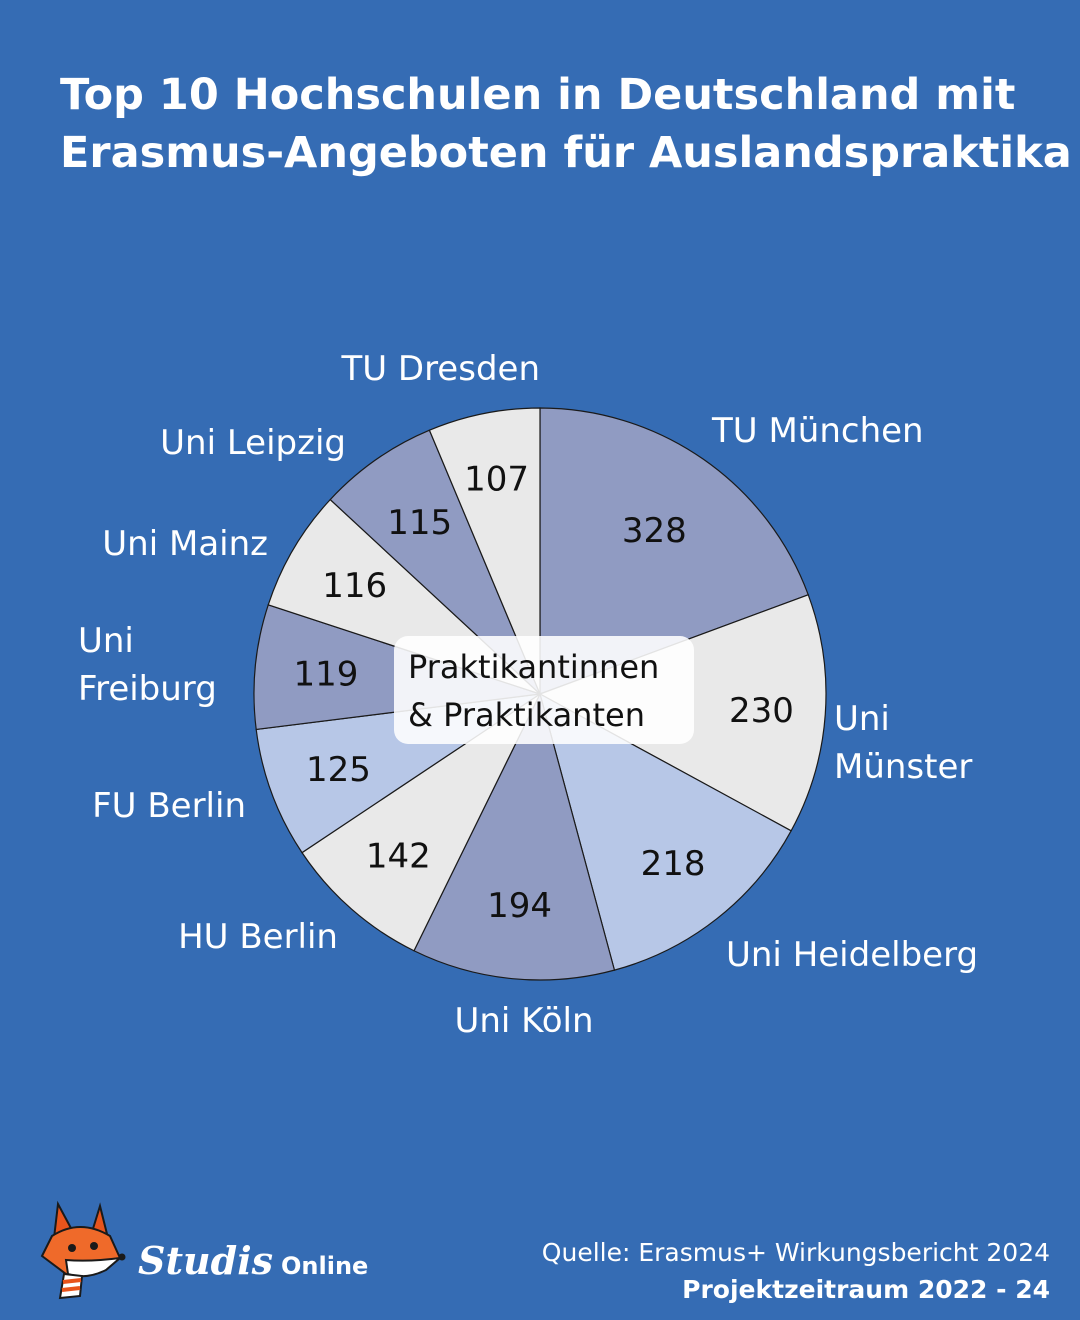  I want to click on value-label-uni-koeln: 194, so click(519, 906).